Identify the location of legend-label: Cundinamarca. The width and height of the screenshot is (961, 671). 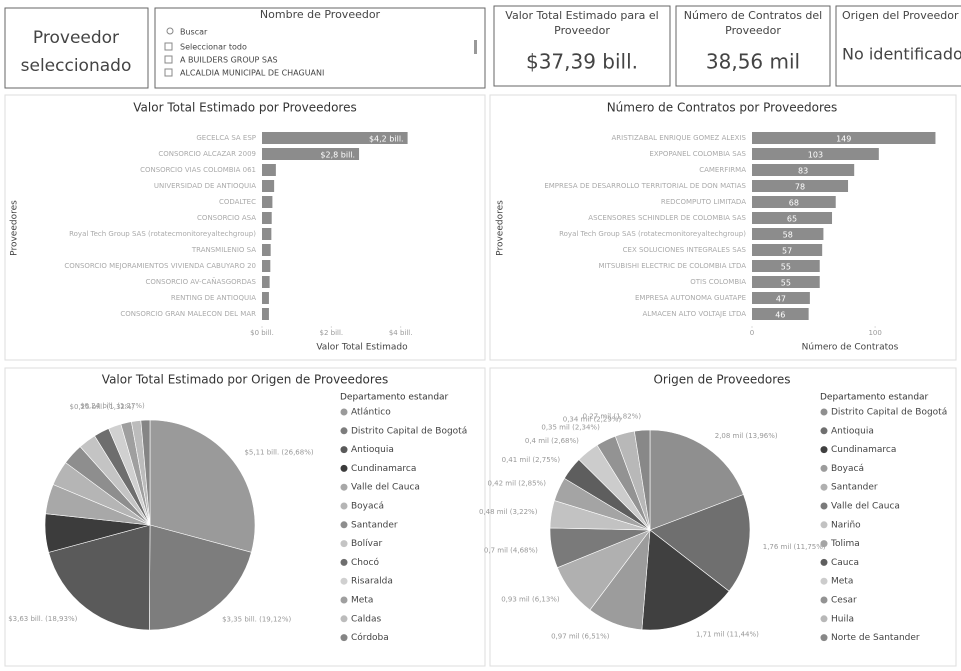
(383, 469).